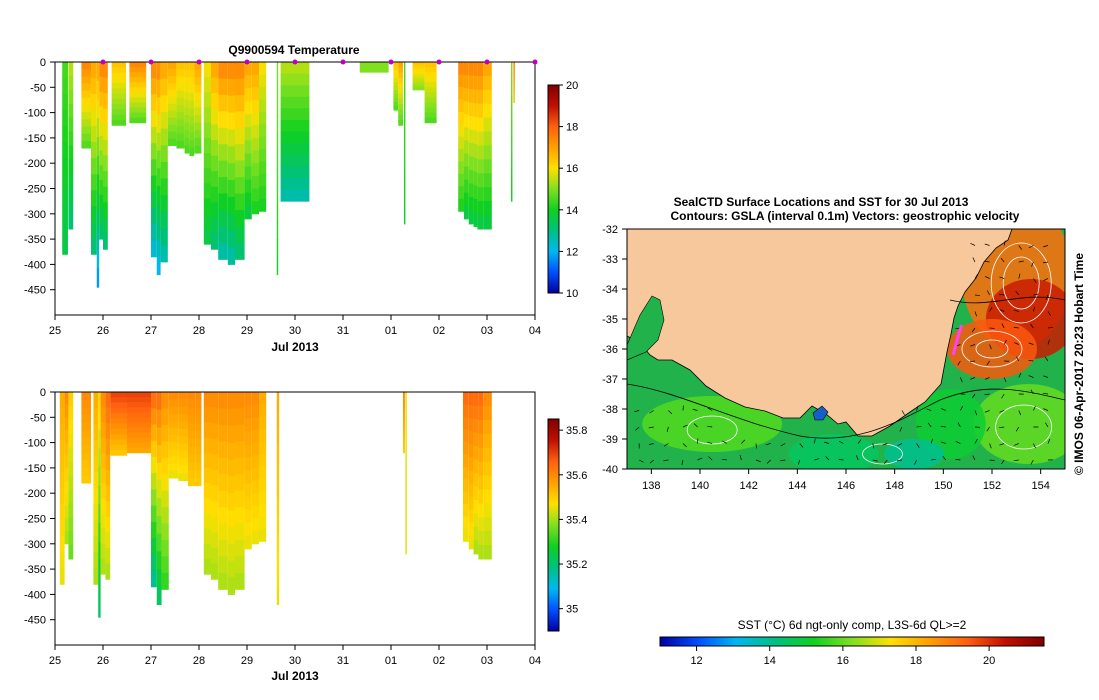  What do you see at coordinates (992, 349) in the screenshot?
I see `gsla-contour` at bounding box center [992, 349].